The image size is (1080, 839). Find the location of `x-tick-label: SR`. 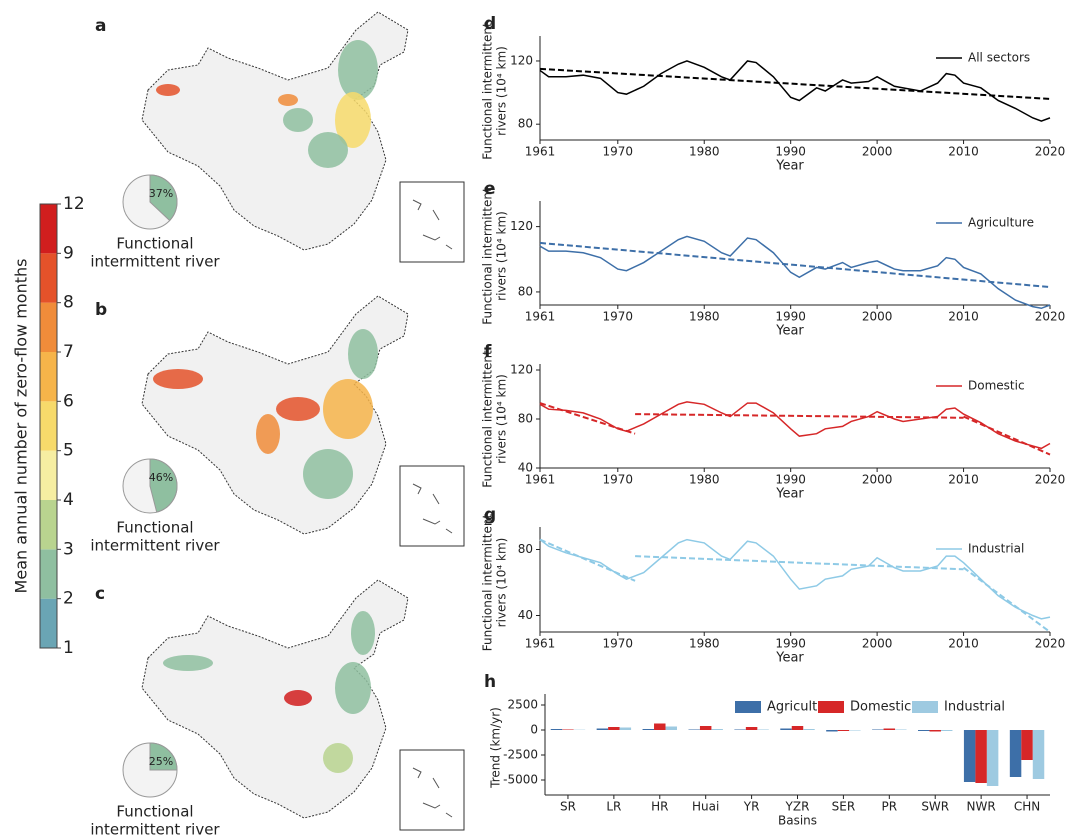

x-tick-label: SR is located at coordinates (568, 807).